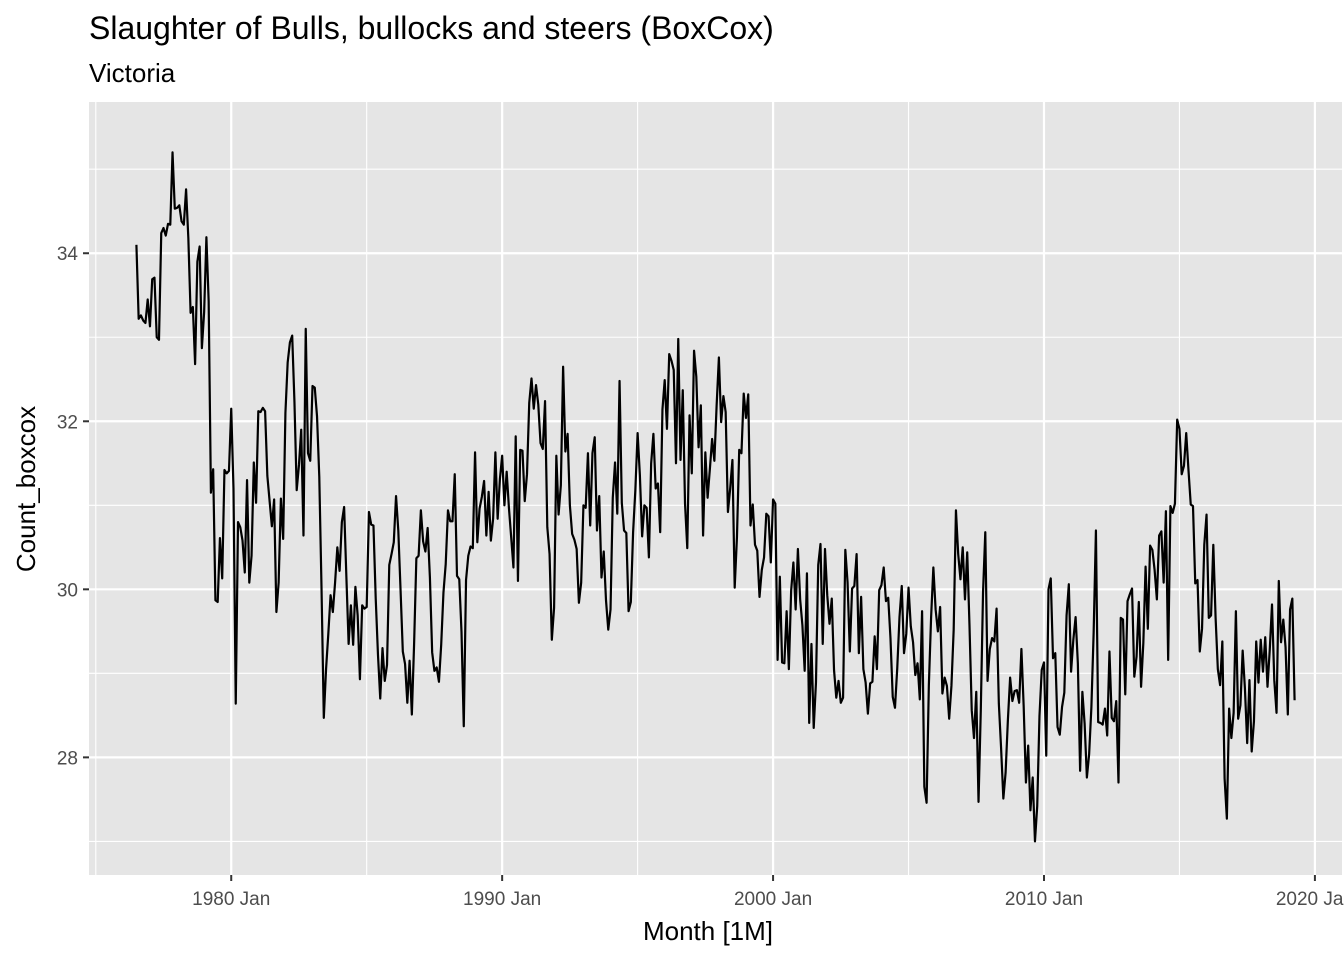  I want to click on y-axis-title: Count_boxcox, so click(26, 489).